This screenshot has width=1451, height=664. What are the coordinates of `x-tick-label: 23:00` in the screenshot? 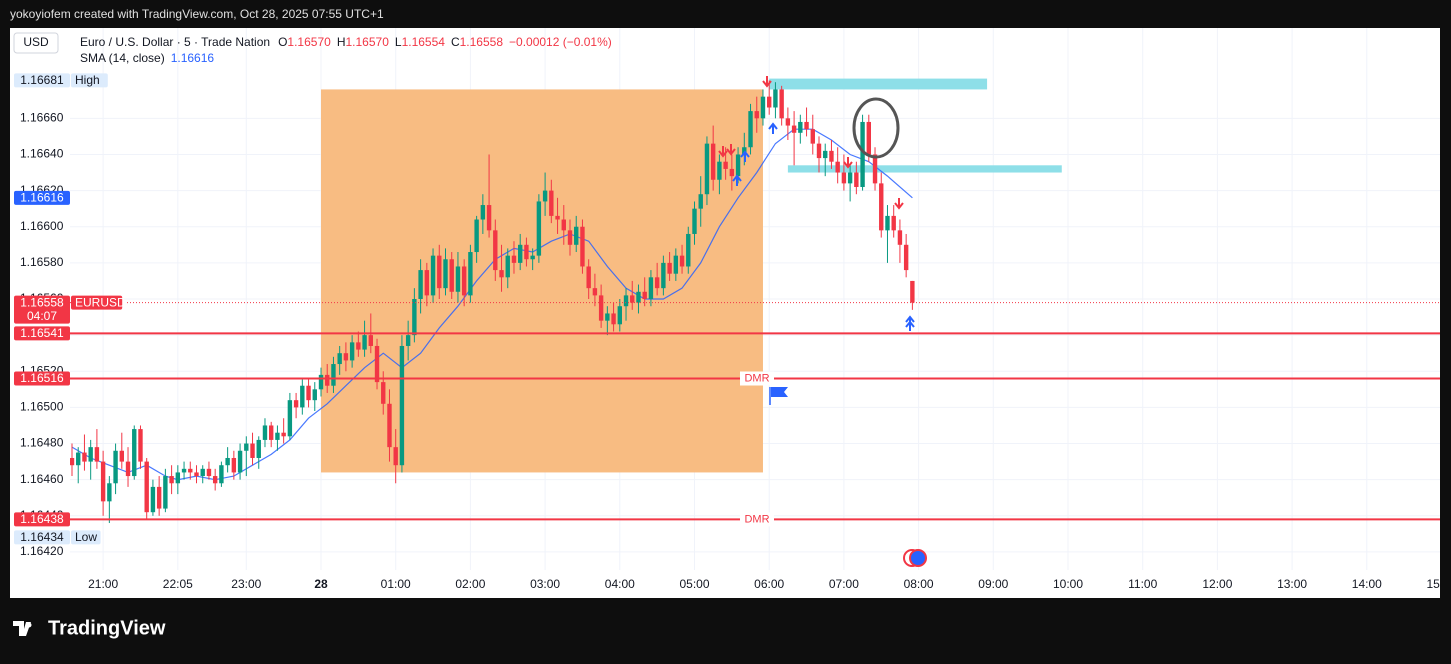 It's located at (246, 584).